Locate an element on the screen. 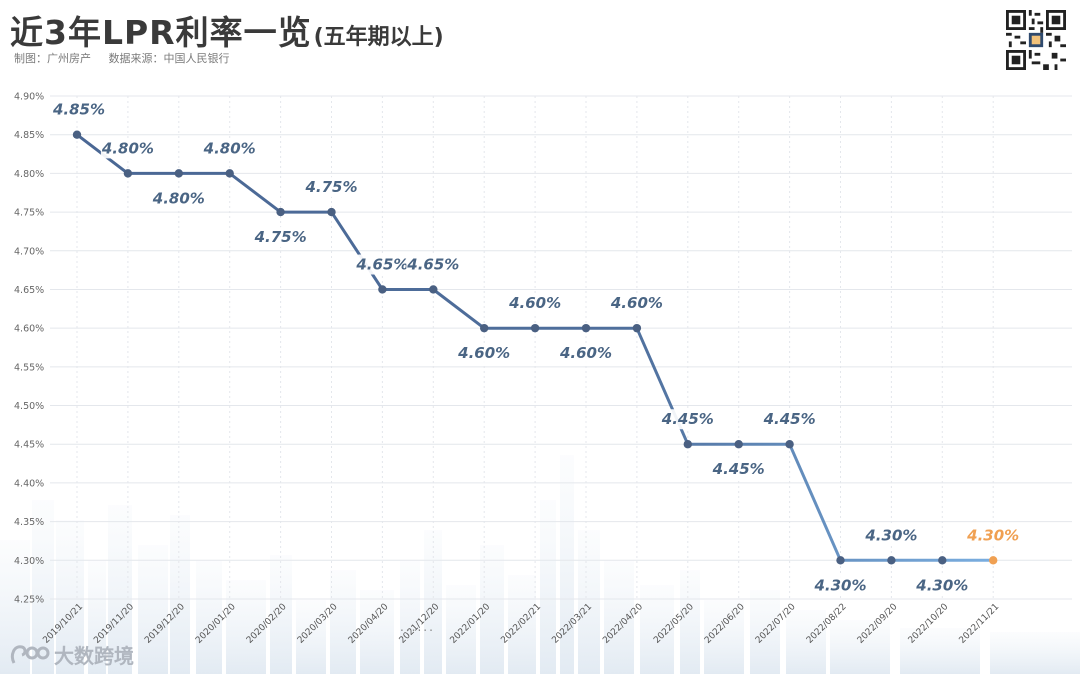 The height and width of the screenshot is (674, 1080). y-tick-label: 4.50% is located at coordinates (29, 406).